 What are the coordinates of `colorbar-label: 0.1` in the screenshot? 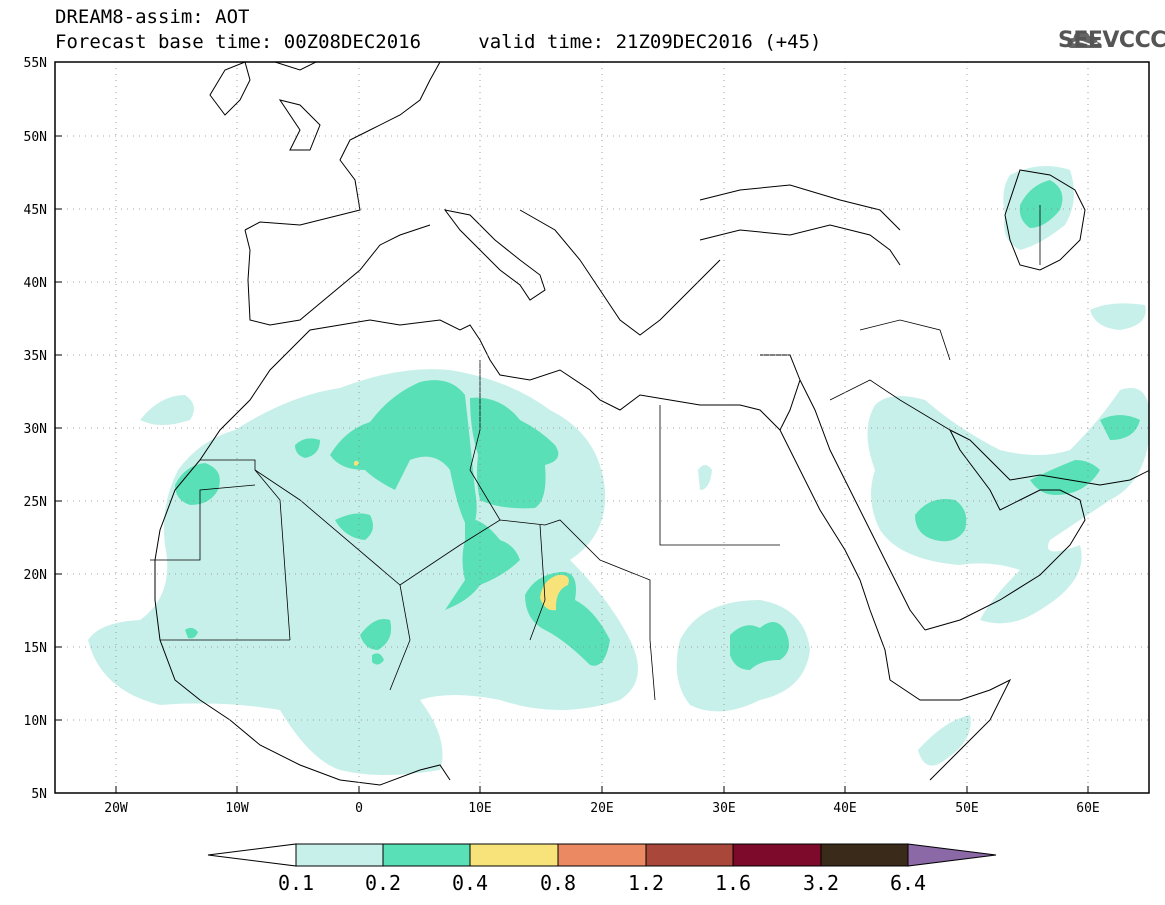 It's located at (296, 883).